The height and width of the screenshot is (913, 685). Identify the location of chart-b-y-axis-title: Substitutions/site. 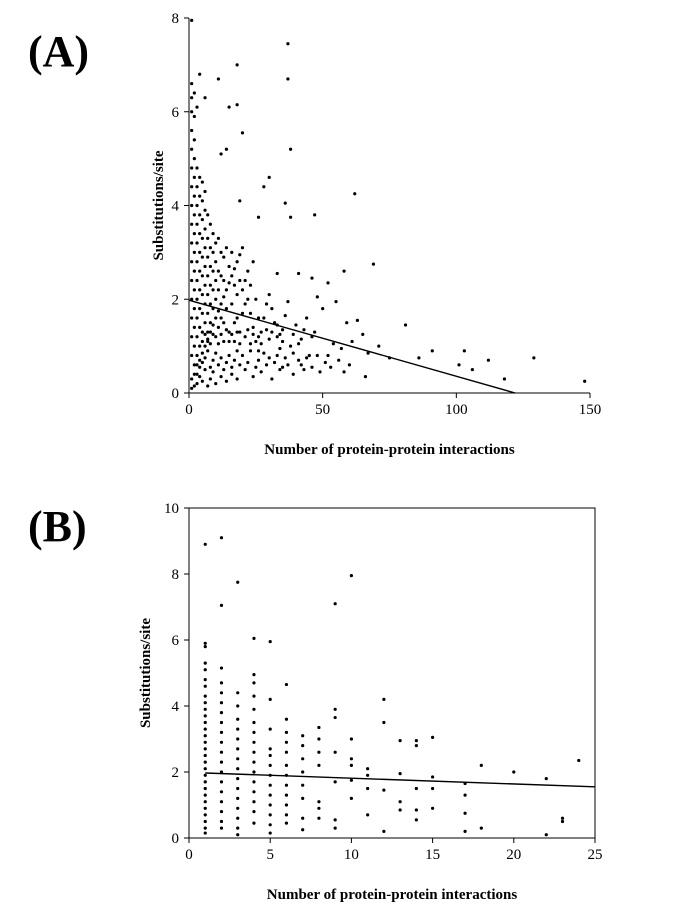
(146, 673).